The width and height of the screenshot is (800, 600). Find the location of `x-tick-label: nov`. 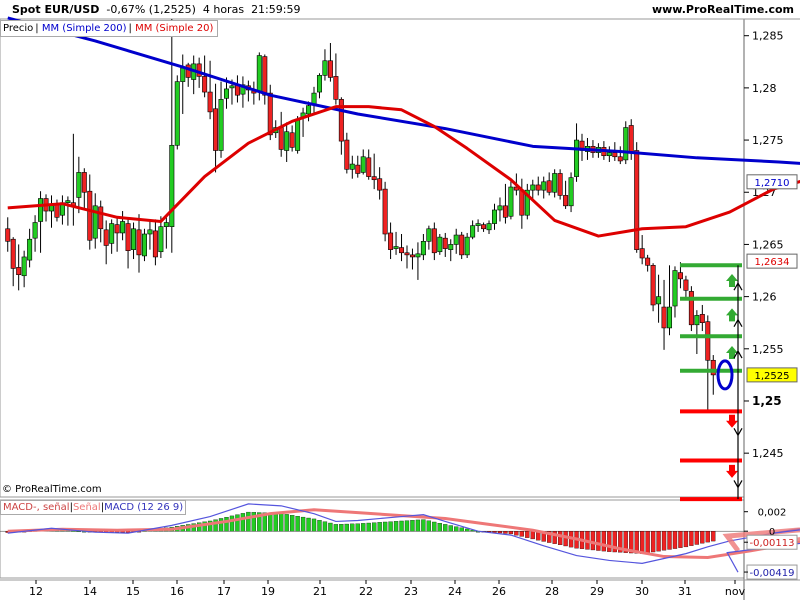

x-tick-label: nov is located at coordinates (735, 591).